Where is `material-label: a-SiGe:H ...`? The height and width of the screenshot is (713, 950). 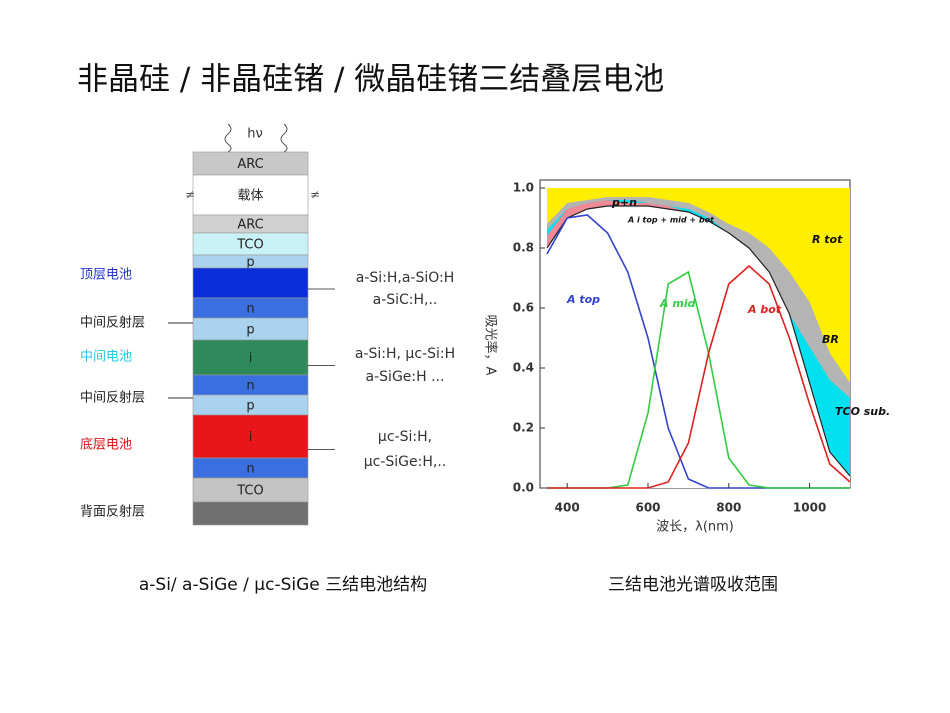 material-label: a-SiGe:H ... is located at coordinates (405, 377).